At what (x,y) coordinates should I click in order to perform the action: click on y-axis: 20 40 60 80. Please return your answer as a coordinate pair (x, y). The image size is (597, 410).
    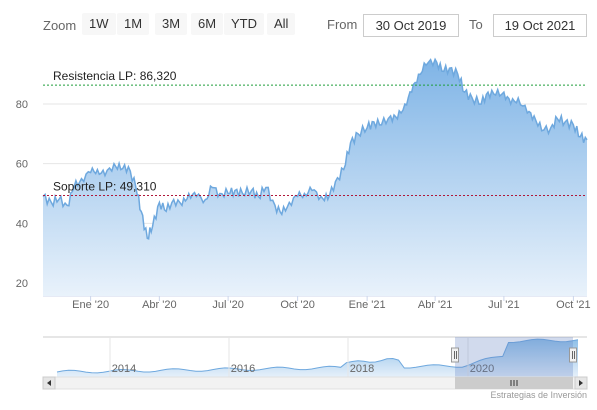
    Looking at the image, I should click on (22, 194).